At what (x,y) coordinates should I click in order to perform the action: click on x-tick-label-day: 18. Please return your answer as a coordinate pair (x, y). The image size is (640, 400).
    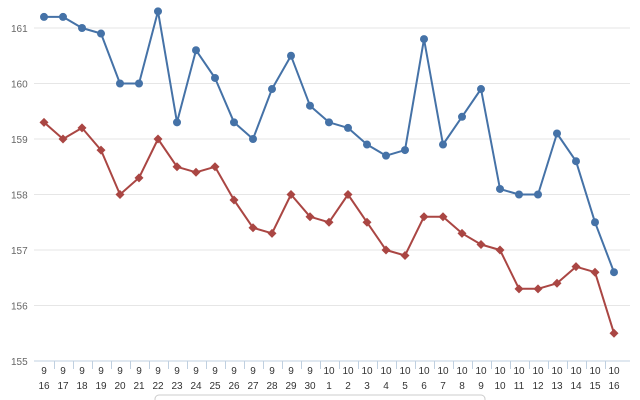
    Looking at the image, I should click on (82, 386).